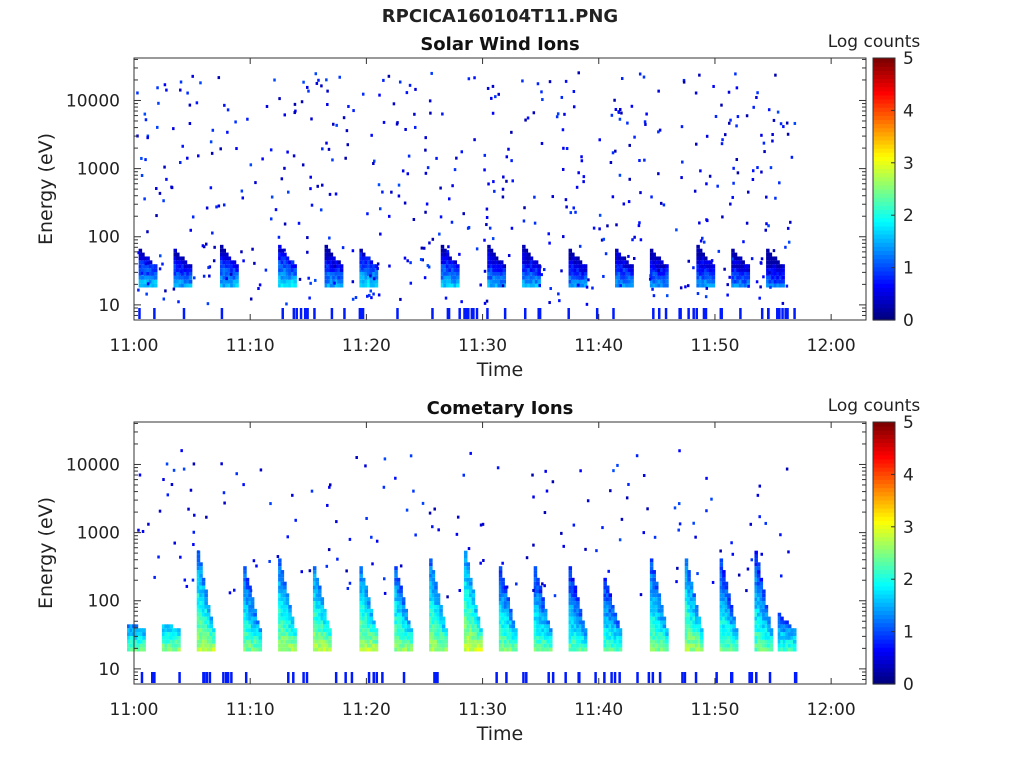 This screenshot has height=768, width=1024. Describe the element at coordinates (884, 553) in the screenshot. I see `colorbar-frame` at that location.